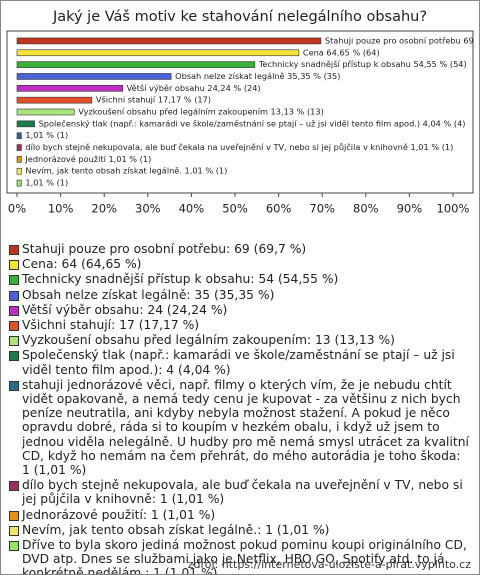  What do you see at coordinates (192, 209) in the screenshot?
I see `x-tick-label: 40%` at bounding box center [192, 209].